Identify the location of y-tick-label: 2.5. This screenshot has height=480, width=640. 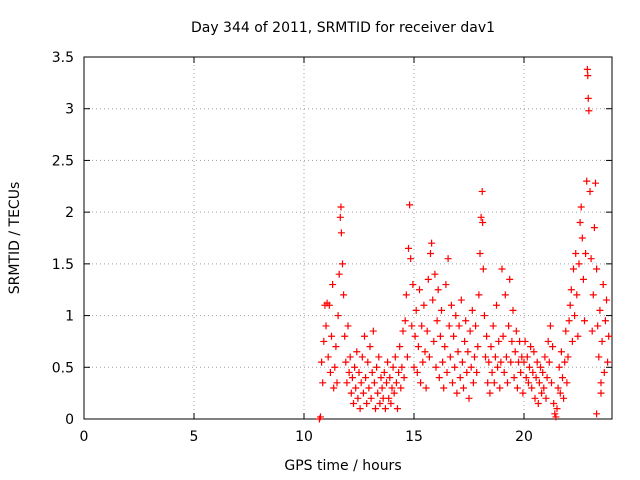
(63, 161).